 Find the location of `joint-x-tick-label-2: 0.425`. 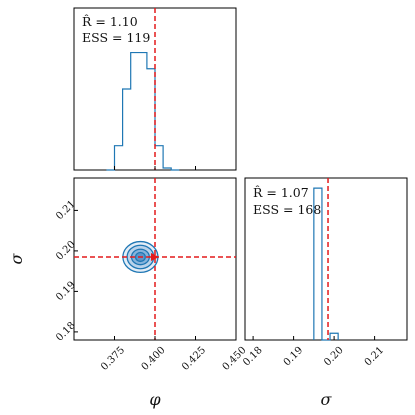

joint-x-tick-label-2: 0.425 is located at coordinates (194, 359).